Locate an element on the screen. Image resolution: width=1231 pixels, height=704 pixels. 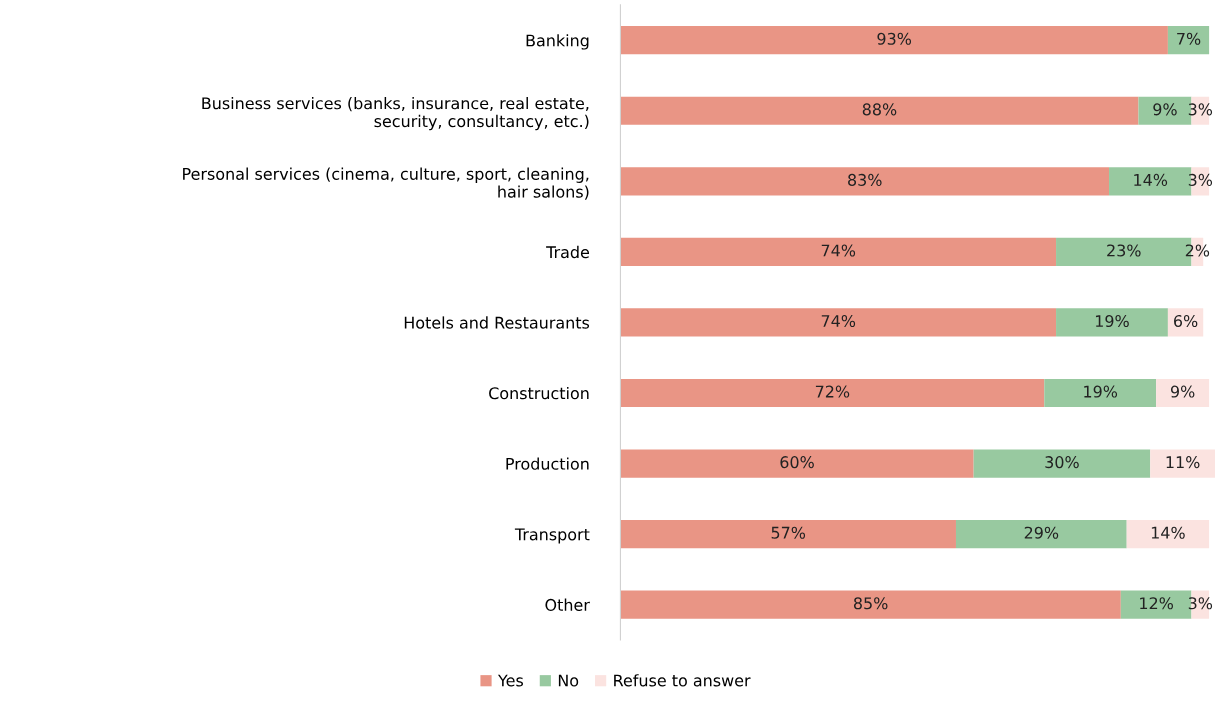
data-label: 88% is located at coordinates (879, 109).